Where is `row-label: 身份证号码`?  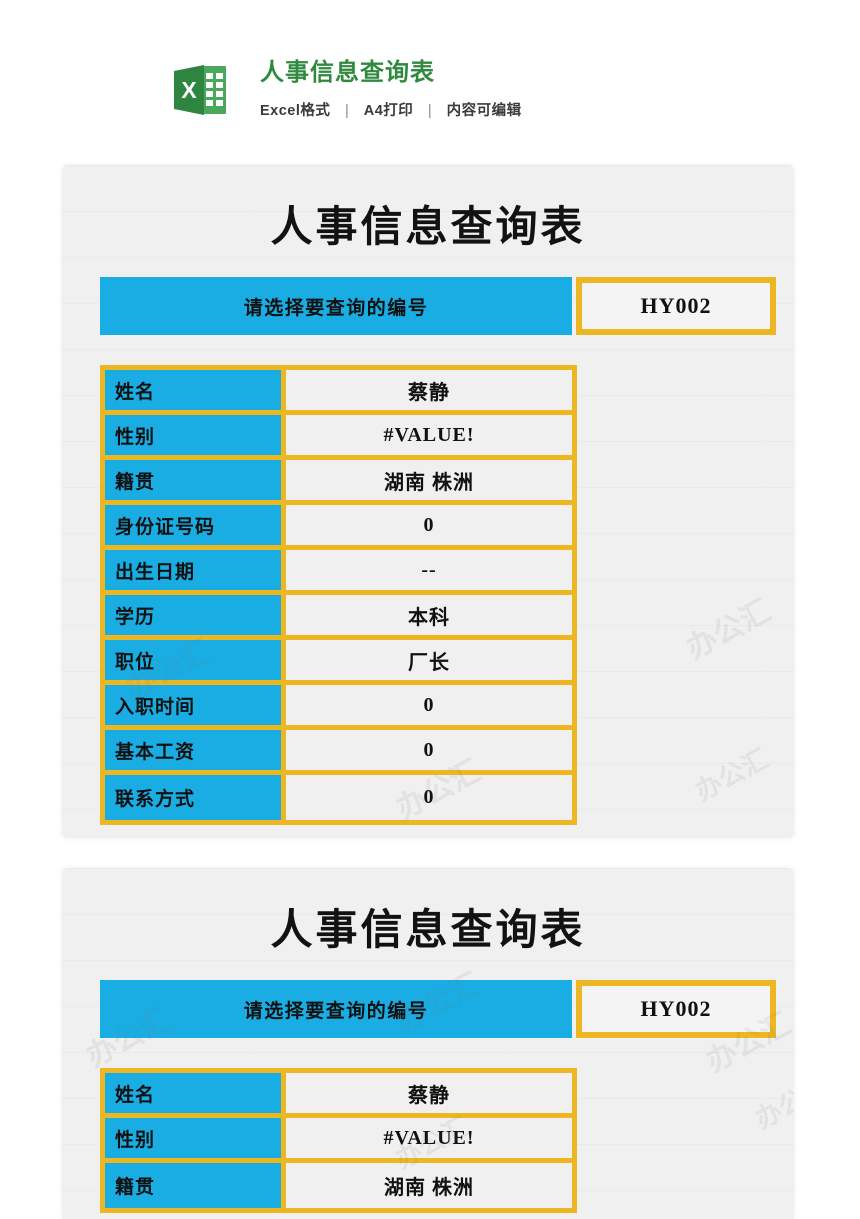 row-label: 身份证号码 is located at coordinates (195, 525).